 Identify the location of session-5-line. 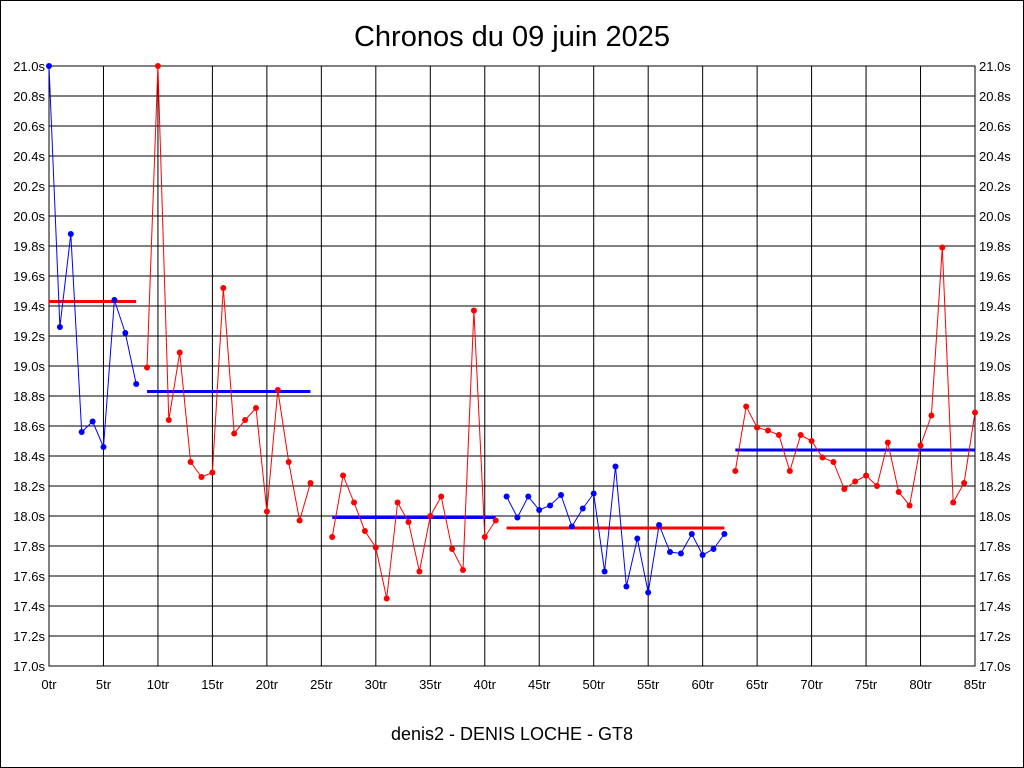
(855, 377).